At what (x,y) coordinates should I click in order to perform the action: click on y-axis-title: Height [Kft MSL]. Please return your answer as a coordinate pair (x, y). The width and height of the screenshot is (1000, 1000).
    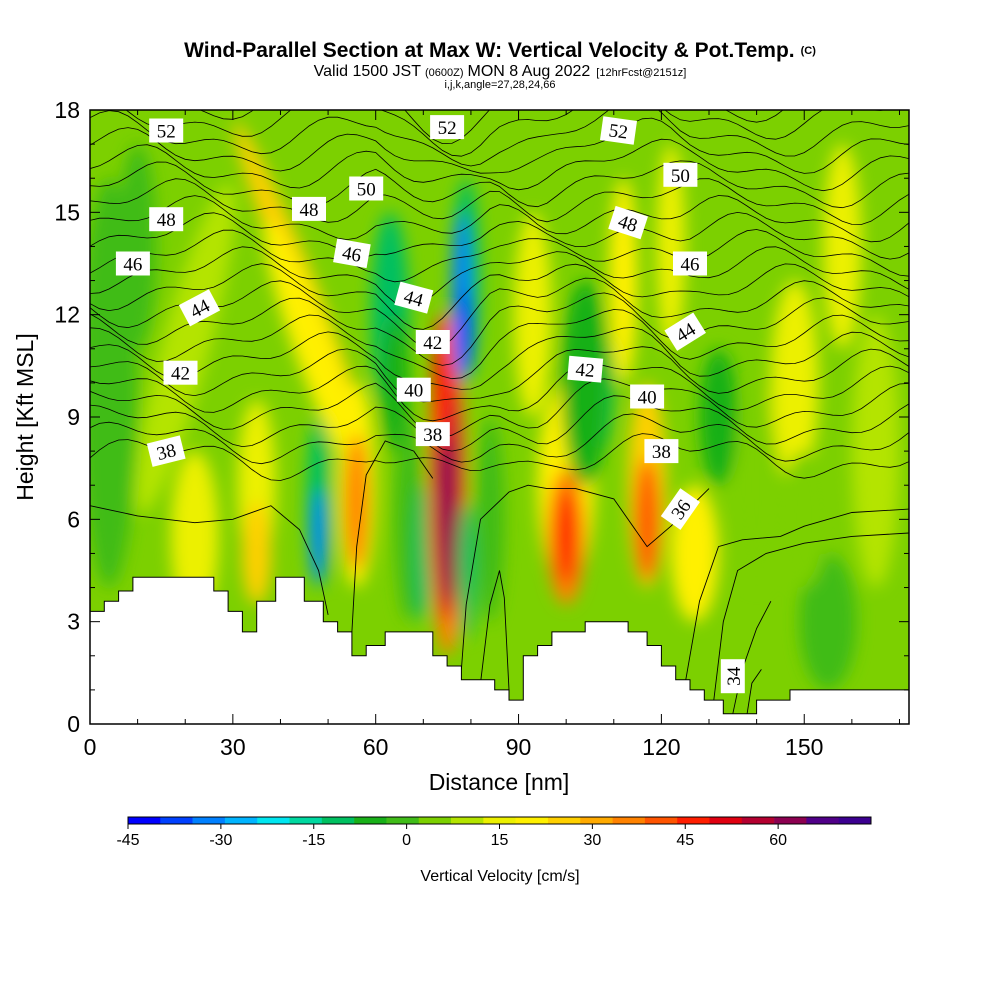
    Looking at the image, I should click on (25, 416).